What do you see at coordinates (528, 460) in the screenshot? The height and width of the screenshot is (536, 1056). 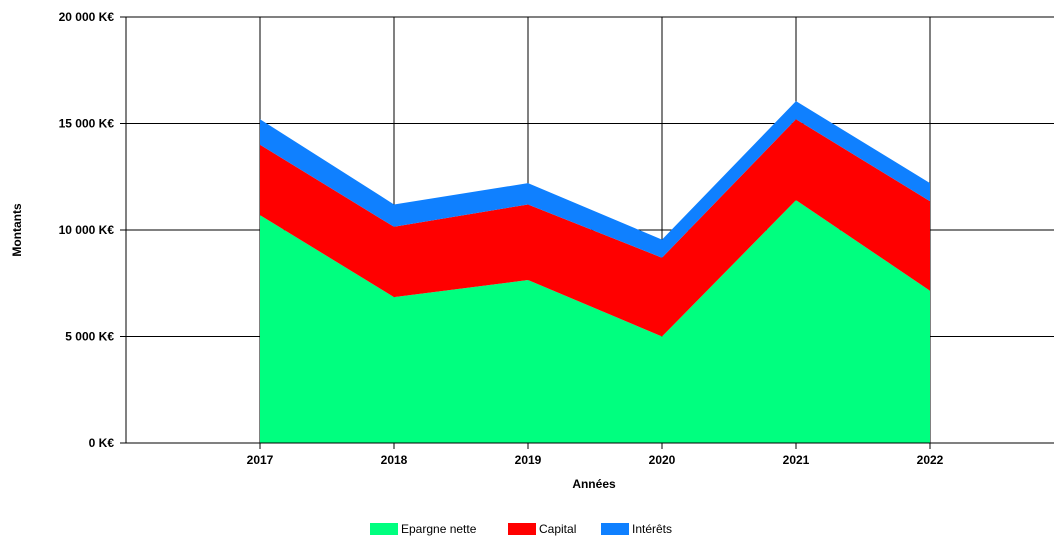 I see `x-tick-label: 2019` at bounding box center [528, 460].